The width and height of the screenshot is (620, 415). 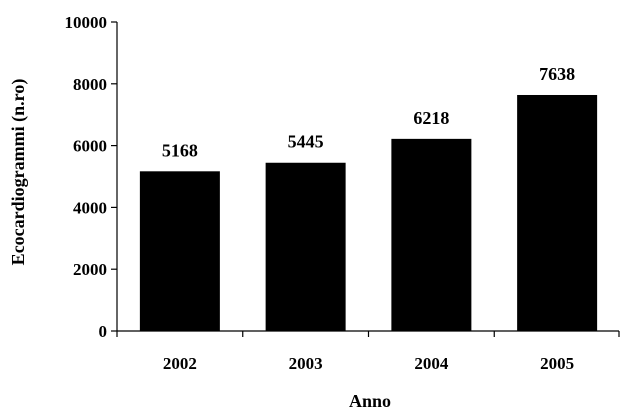 What do you see at coordinates (431, 363) in the screenshot?
I see `x-tick-label-2004: 2004` at bounding box center [431, 363].